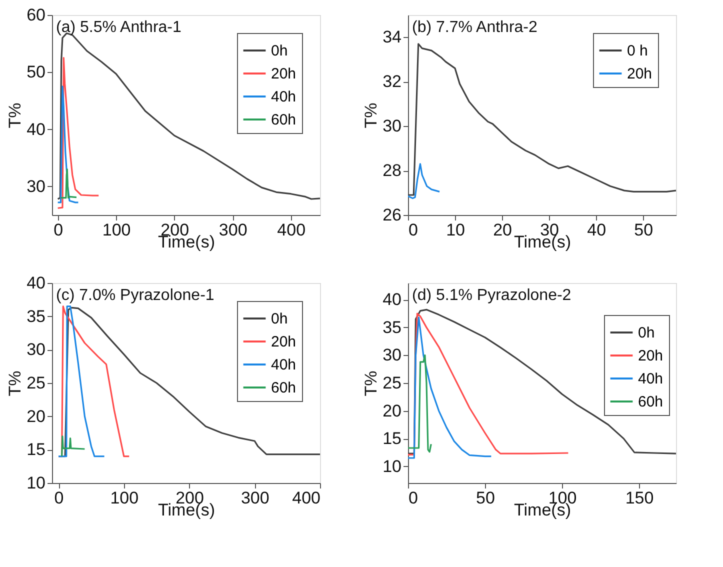 This screenshot has width=723, height=567. What do you see at coordinates (637, 51) in the screenshot?
I see `legend-label: 0 h` at bounding box center [637, 51].